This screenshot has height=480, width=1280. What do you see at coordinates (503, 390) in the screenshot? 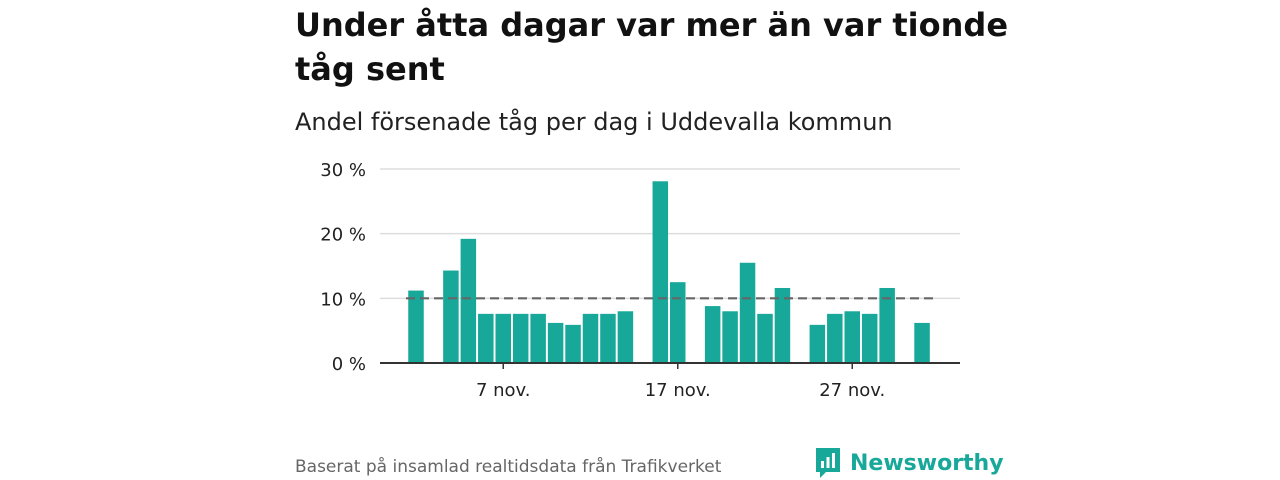
I see `x-tick-label: 7 nov.` at bounding box center [503, 390].